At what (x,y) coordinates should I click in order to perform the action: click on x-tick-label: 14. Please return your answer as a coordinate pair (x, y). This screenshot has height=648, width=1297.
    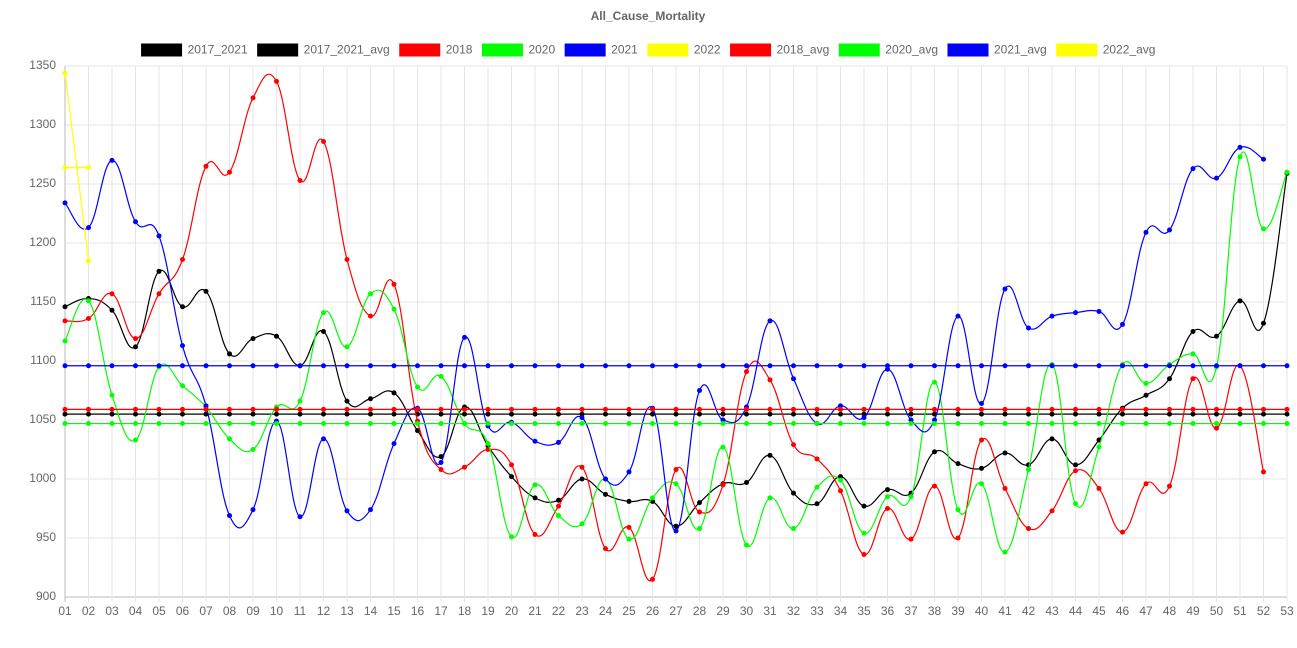
    Looking at the image, I should click on (371, 611).